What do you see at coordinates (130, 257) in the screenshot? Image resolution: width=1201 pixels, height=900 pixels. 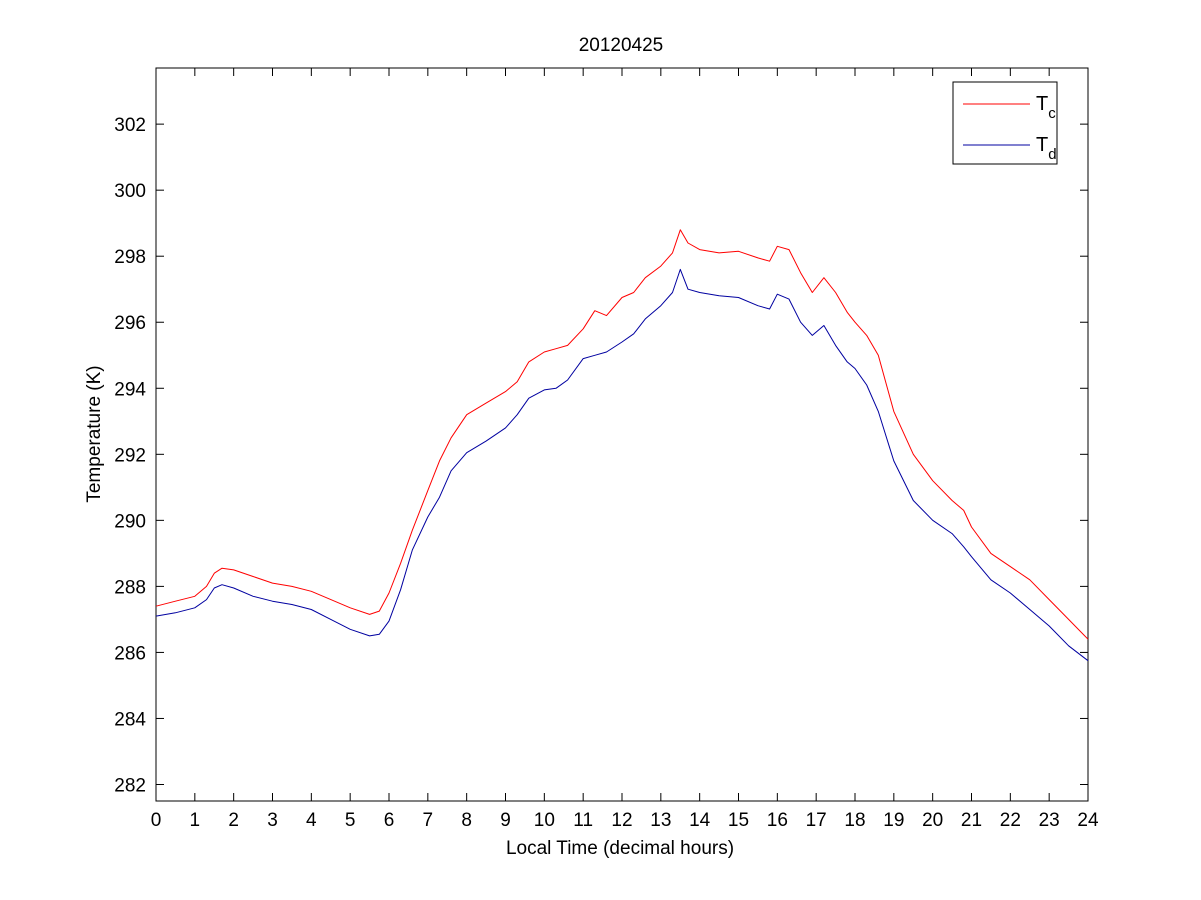 I see `y-tick-label: 298` at bounding box center [130, 257].